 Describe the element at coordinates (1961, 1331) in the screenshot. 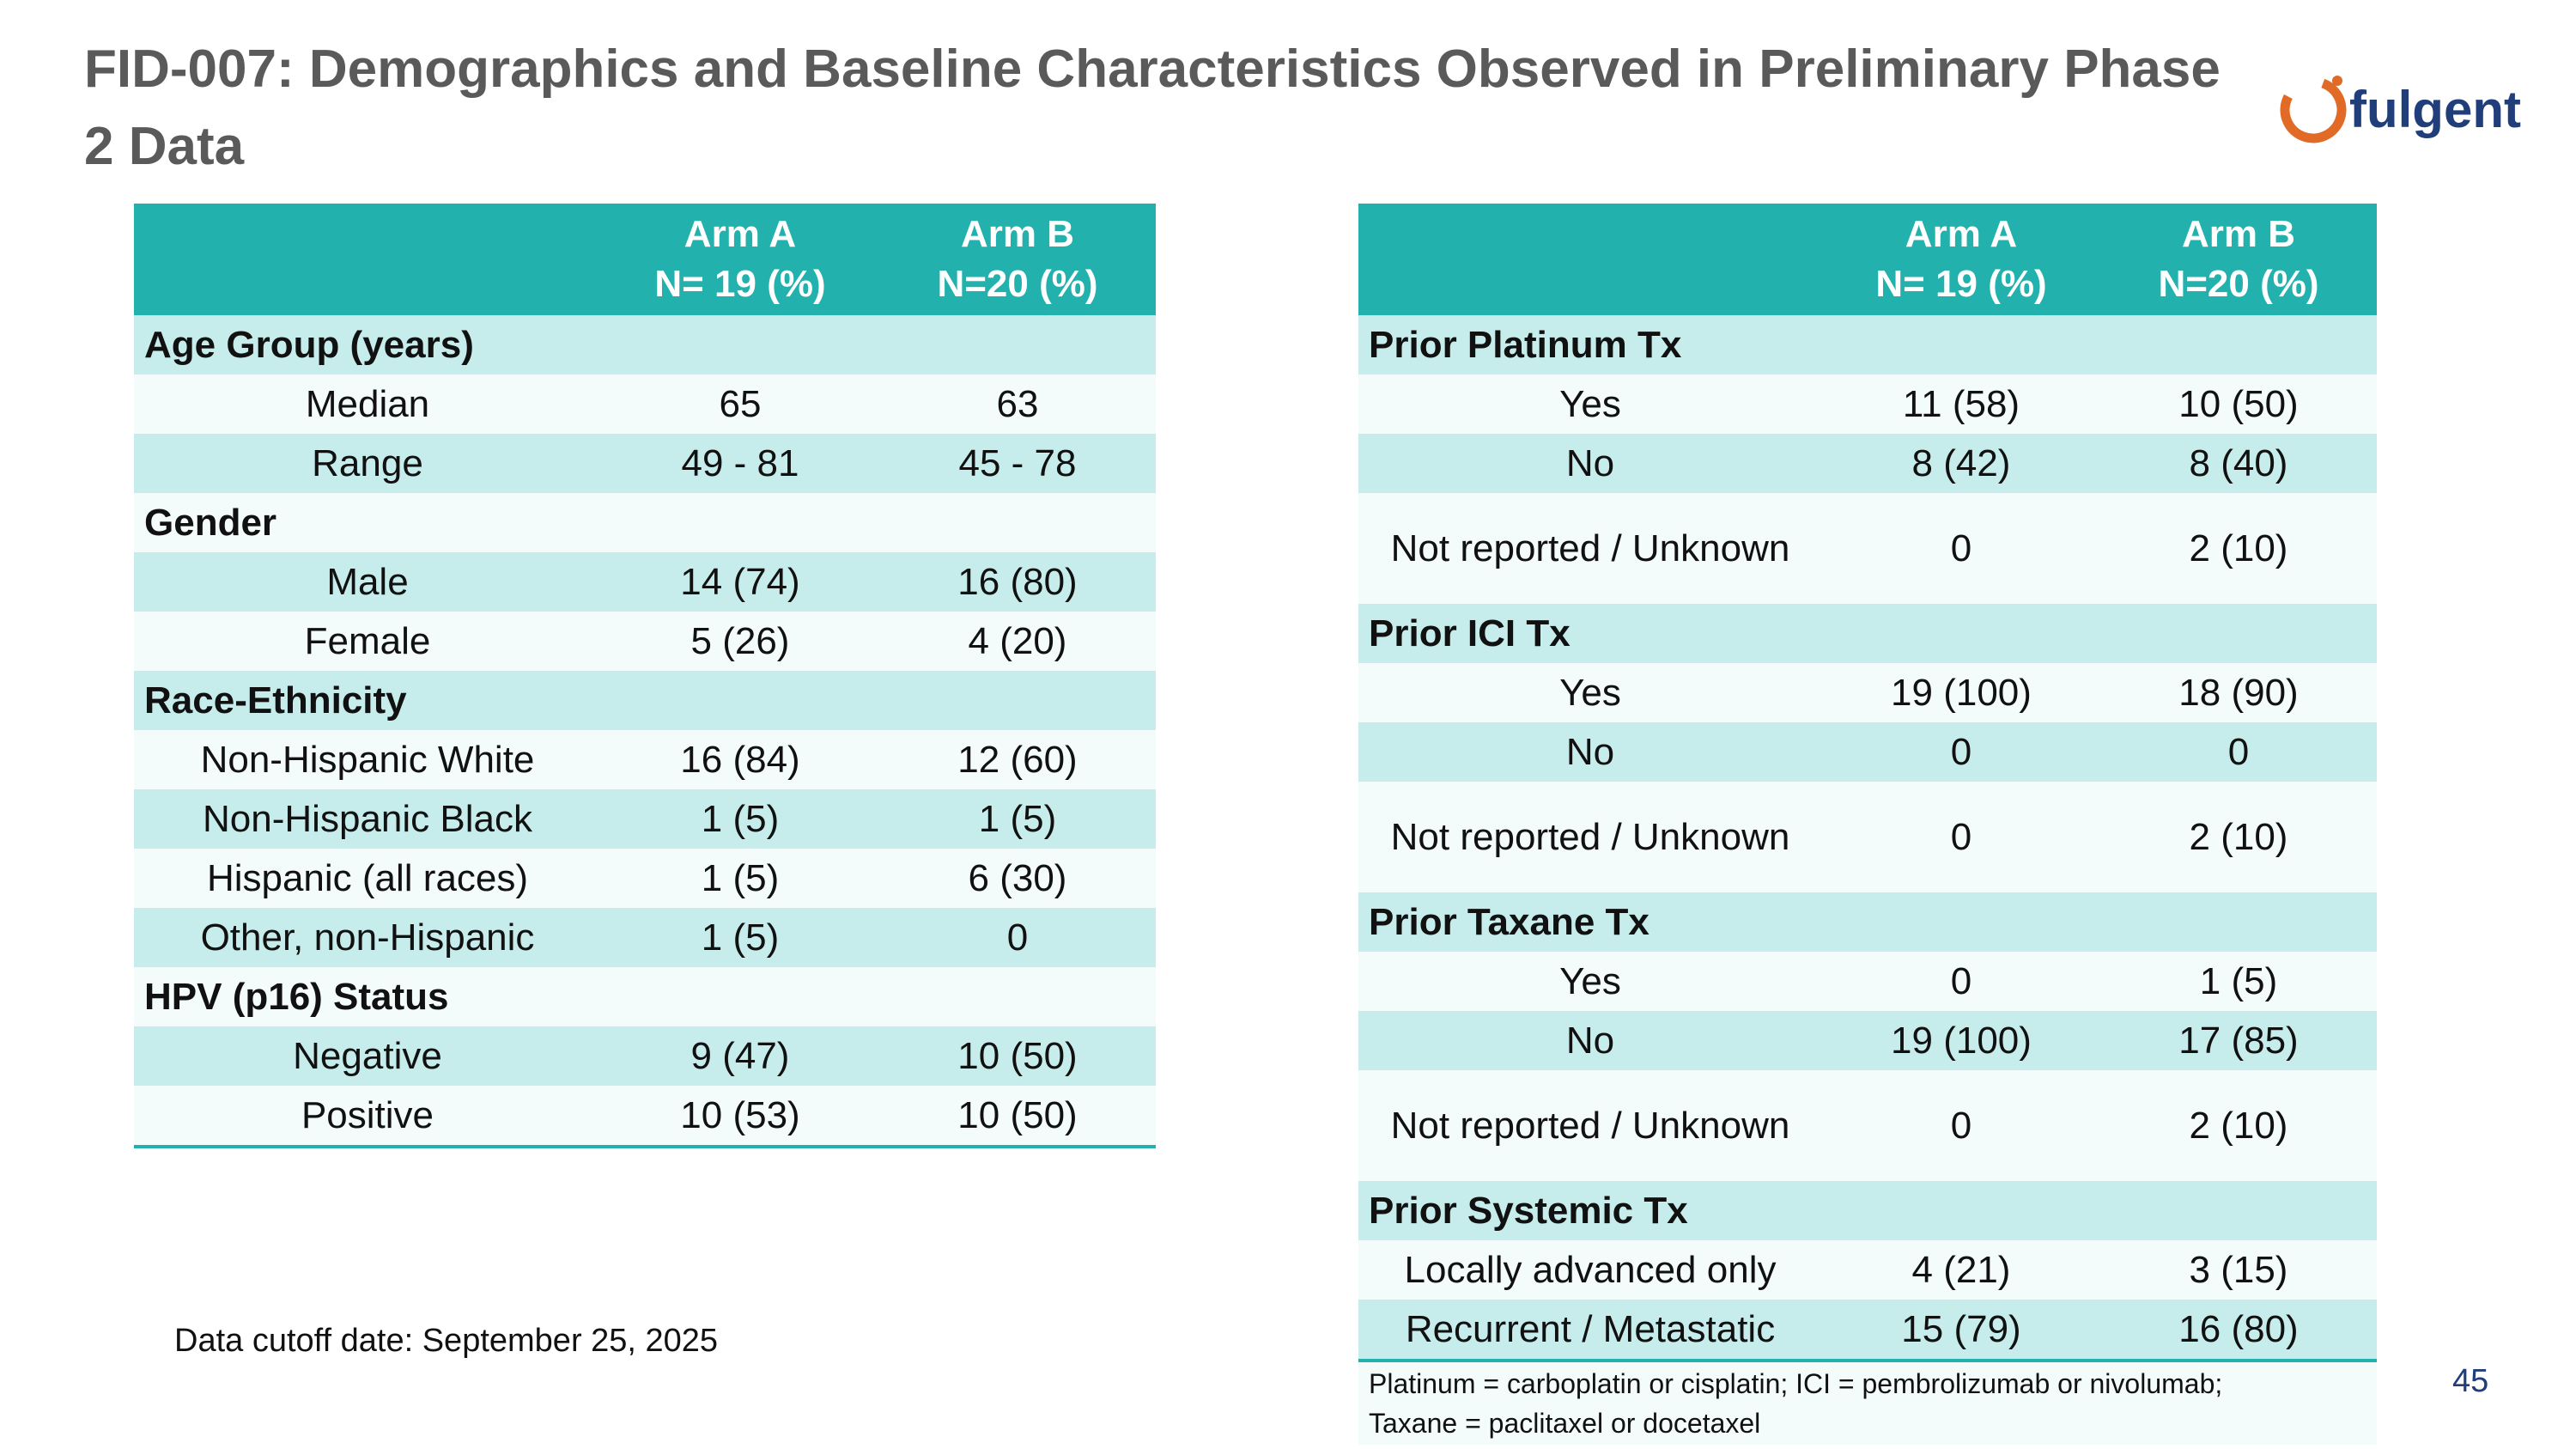

I see `arm-a-value: 15 (79)` at that location.